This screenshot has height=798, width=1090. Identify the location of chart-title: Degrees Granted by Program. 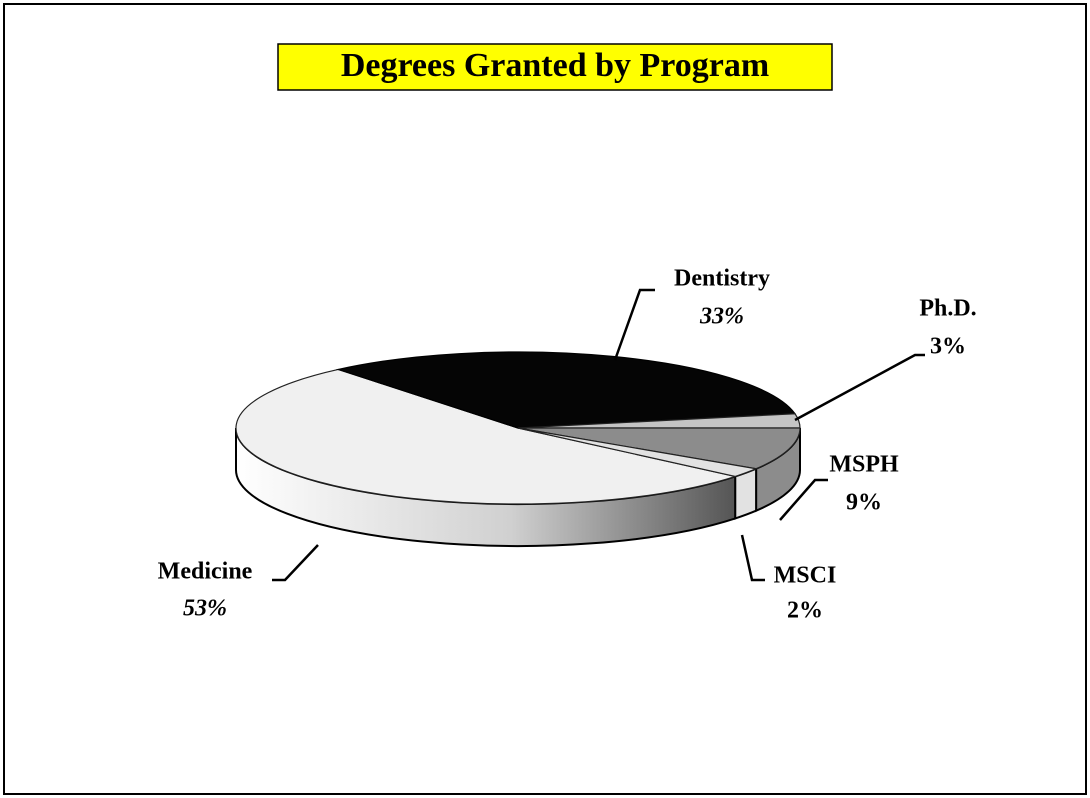
(555, 65).